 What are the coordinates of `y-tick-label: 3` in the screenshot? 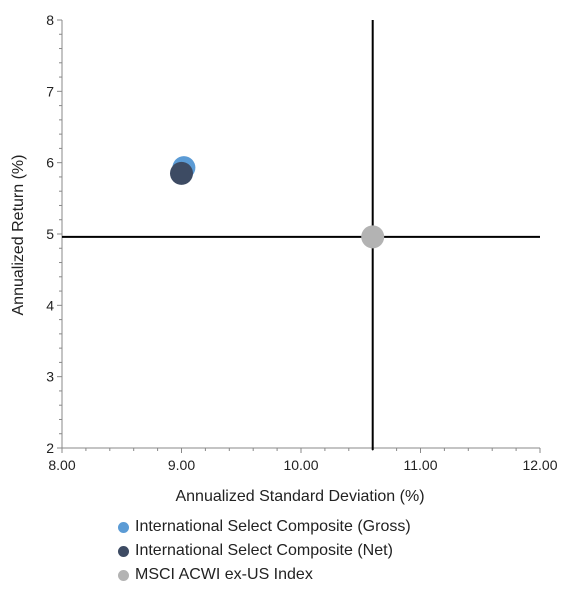 It's located at (50, 377).